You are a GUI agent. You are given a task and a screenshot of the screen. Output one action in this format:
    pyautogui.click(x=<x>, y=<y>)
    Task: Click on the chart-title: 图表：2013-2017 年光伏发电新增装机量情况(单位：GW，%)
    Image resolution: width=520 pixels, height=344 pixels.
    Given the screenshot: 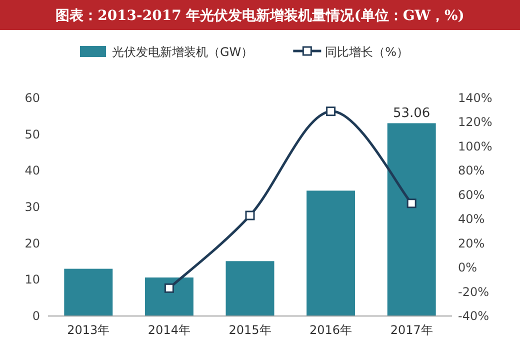 What is the action you would take?
    pyautogui.click(x=260, y=15)
    